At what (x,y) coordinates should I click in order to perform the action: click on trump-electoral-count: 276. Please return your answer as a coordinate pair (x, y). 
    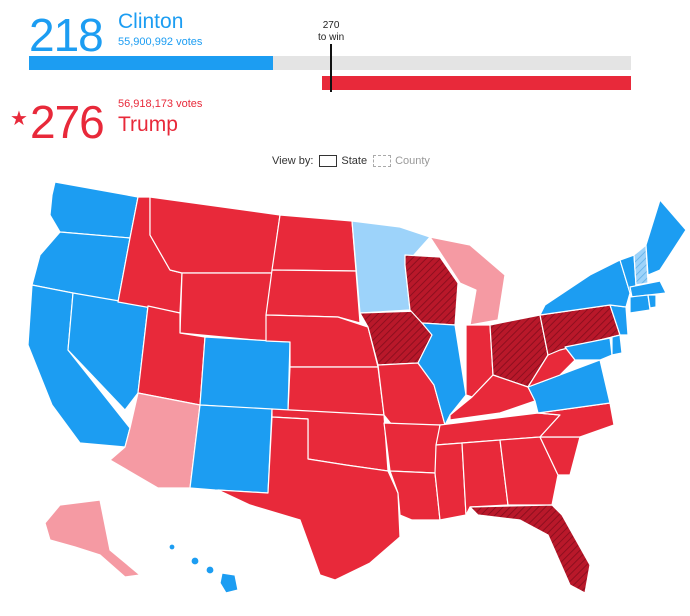
    Looking at the image, I should click on (67, 122).